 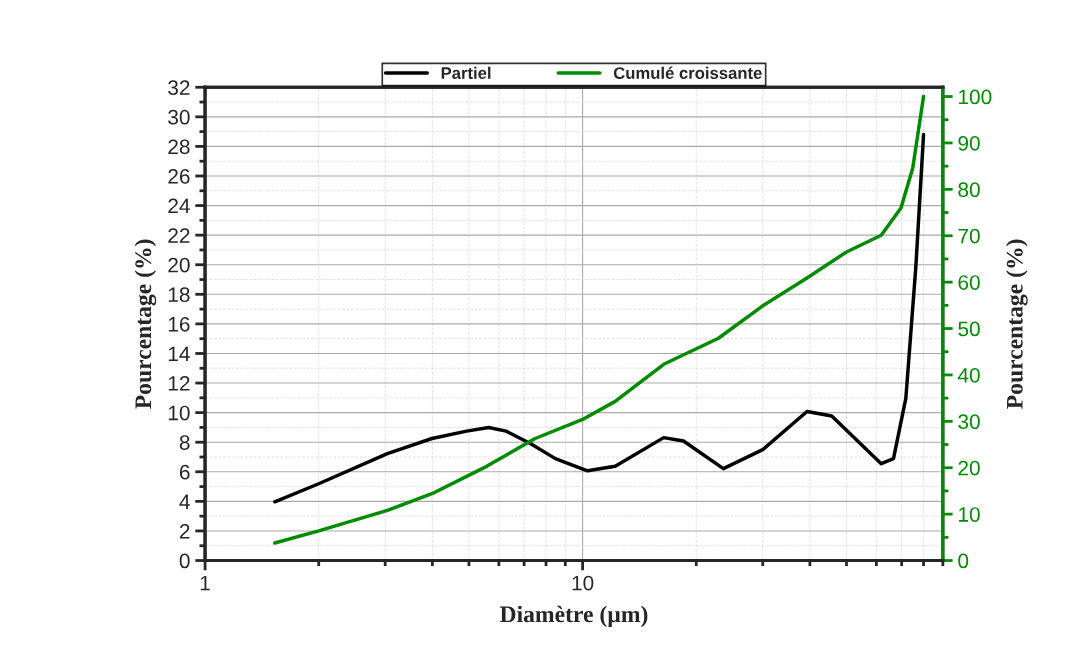 I want to click on x-tick-label: 1, so click(x=205, y=583).